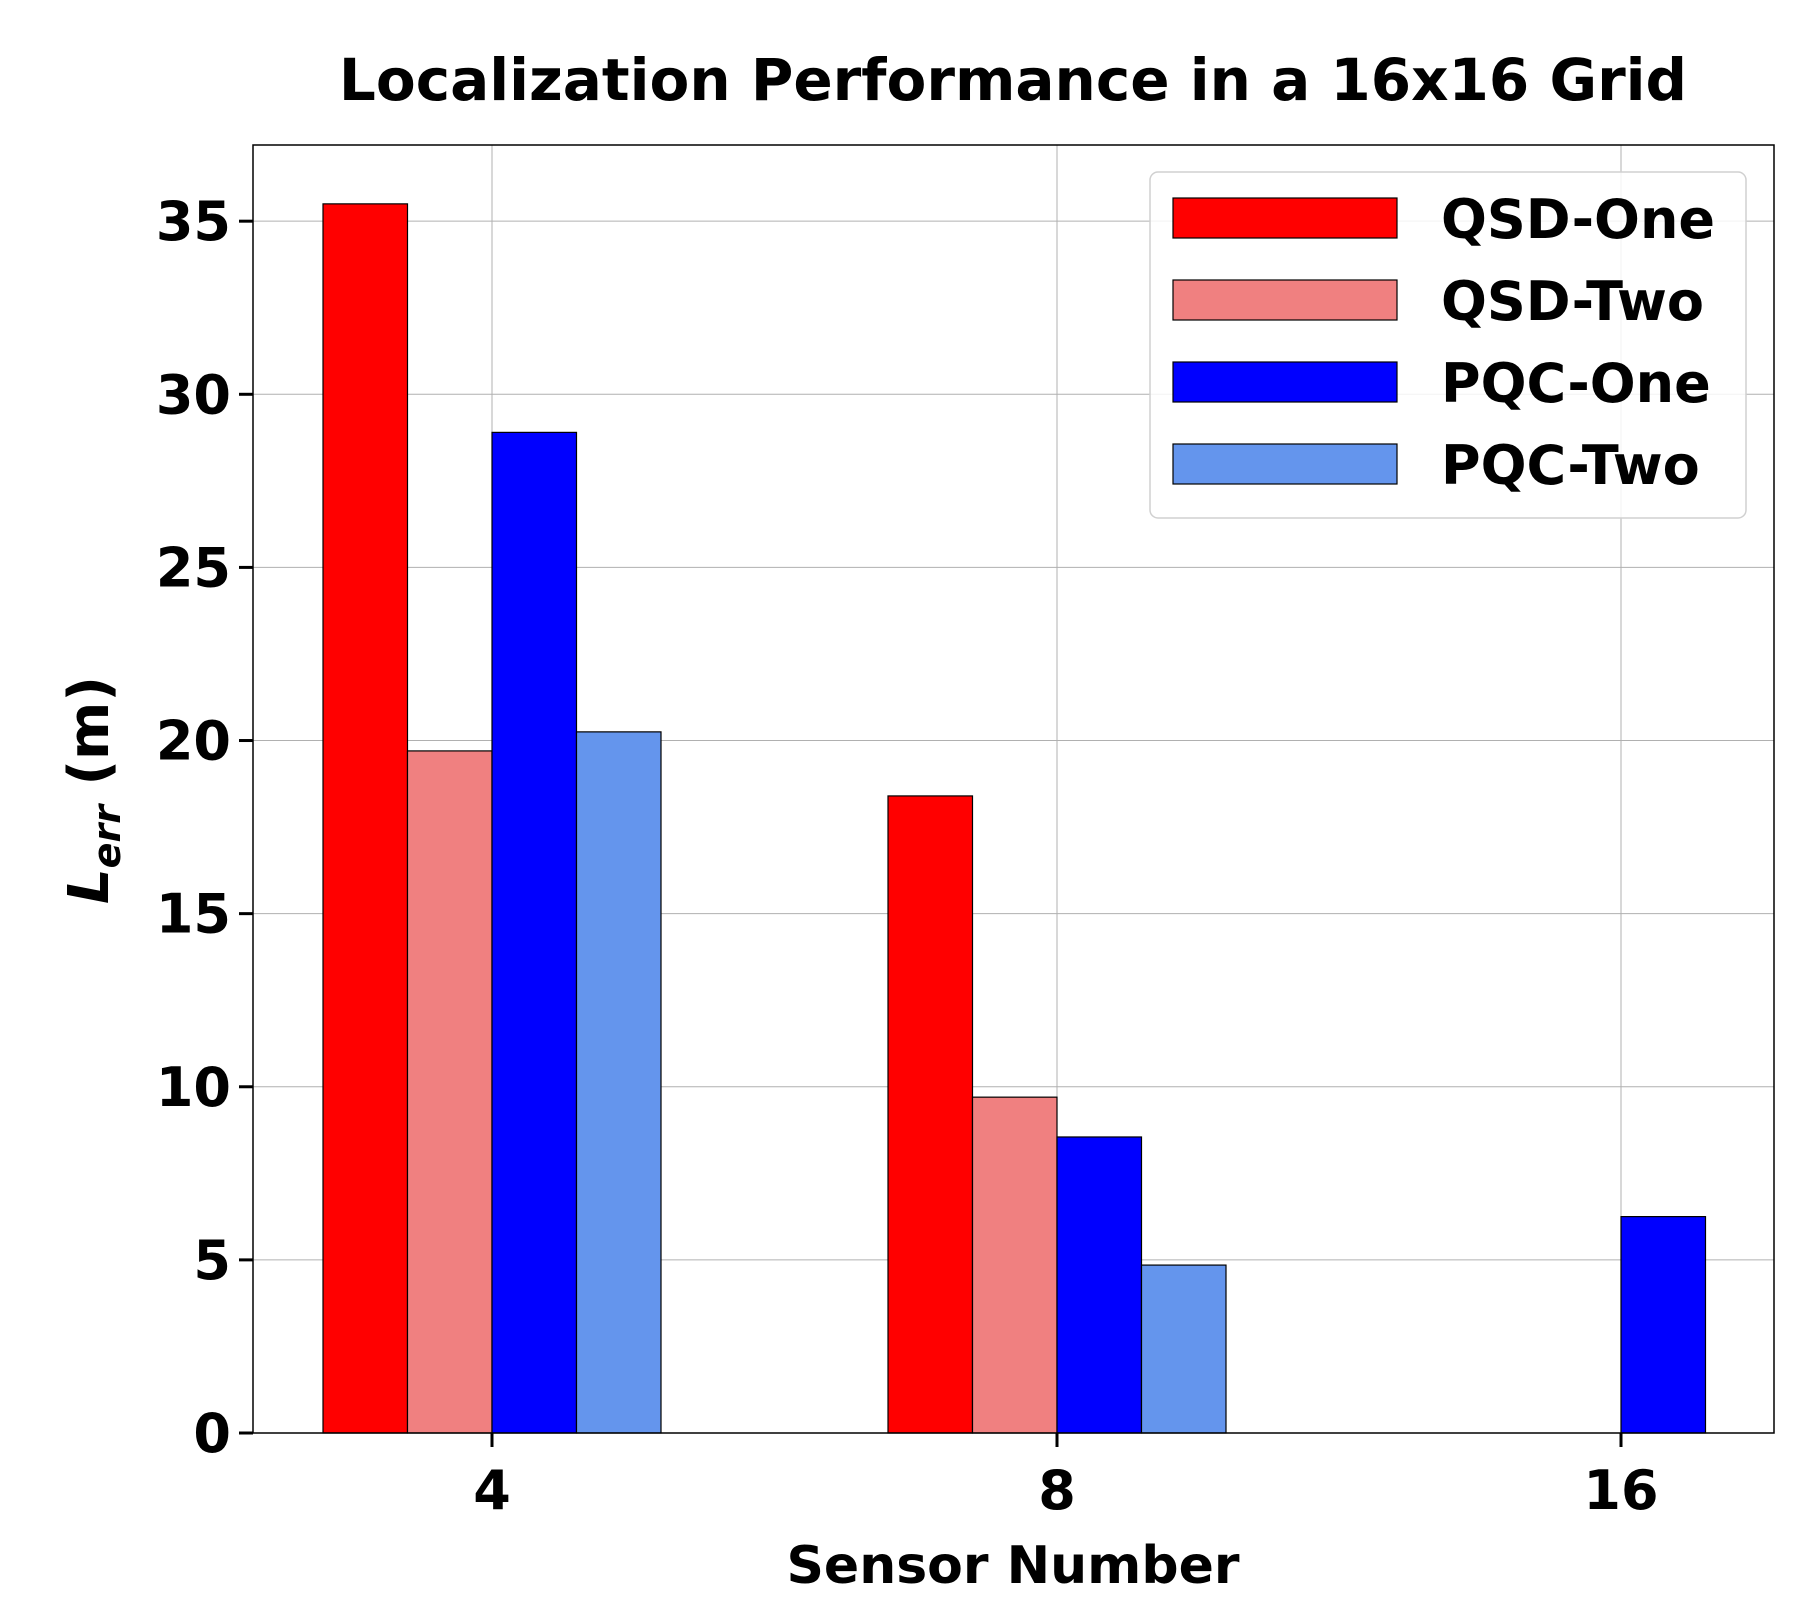 This screenshot has width=1800, height=1600. Describe the element at coordinates (193, 567) in the screenshot. I see `y-tick-label: 25` at that location.